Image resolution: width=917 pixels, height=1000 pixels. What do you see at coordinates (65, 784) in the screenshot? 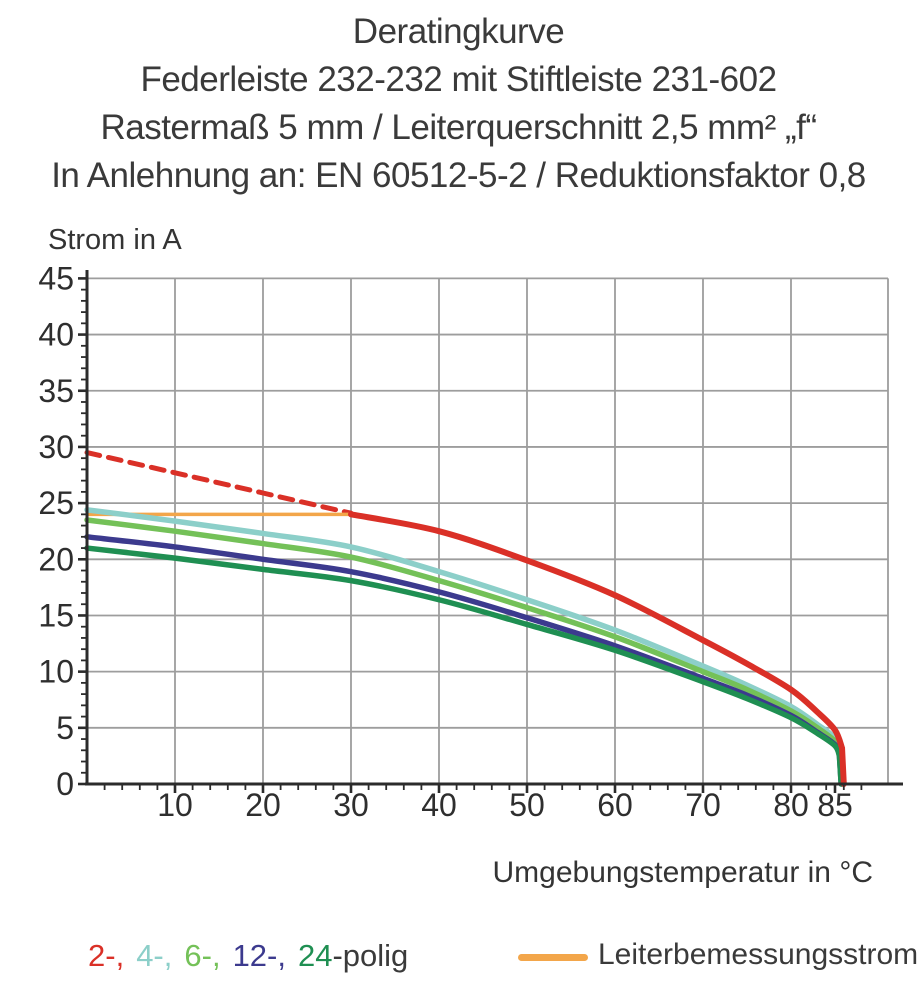
I see `y-tick-label: 0` at bounding box center [65, 784].